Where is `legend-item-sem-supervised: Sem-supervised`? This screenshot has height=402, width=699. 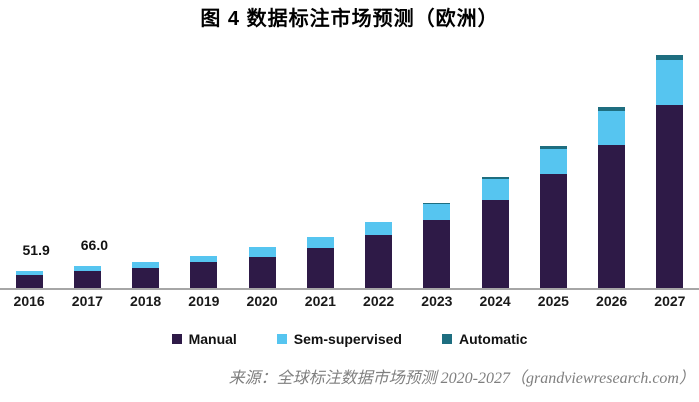
legend-item-sem-supervised: Sem-supervised is located at coordinates (339, 339).